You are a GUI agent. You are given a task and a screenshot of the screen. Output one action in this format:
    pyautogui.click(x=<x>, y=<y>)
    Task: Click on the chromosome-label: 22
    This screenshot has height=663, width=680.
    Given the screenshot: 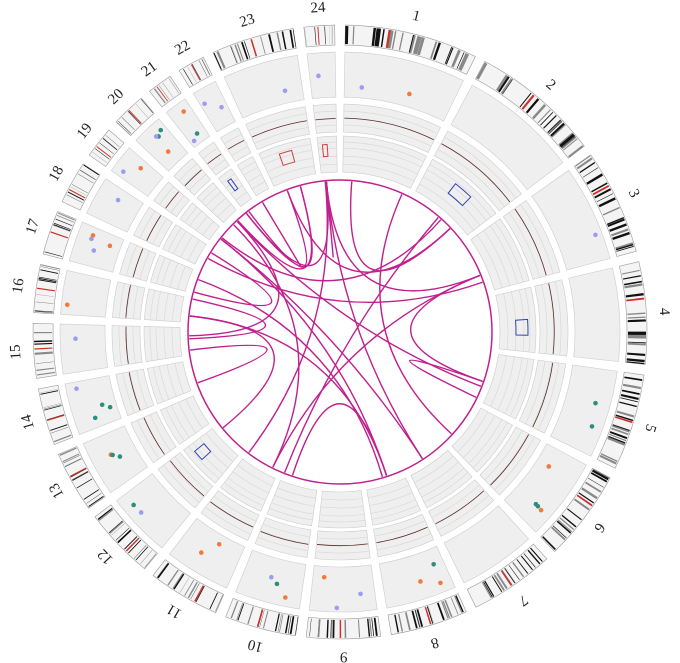 What is the action you would take?
    pyautogui.click(x=182, y=48)
    